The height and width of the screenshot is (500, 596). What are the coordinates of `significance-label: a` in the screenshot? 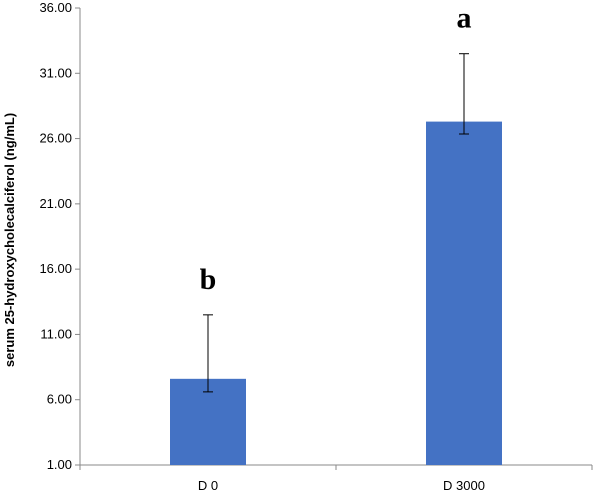 It's located at (464, 18).